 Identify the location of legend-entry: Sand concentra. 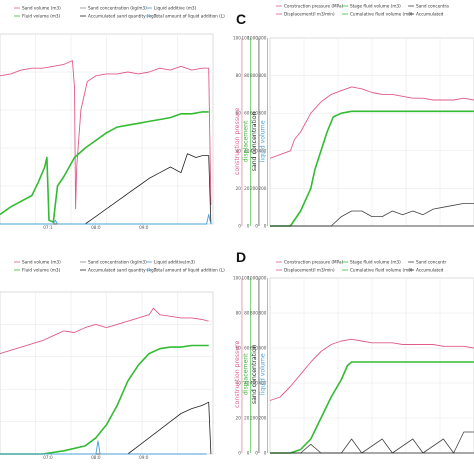
(432, 5).